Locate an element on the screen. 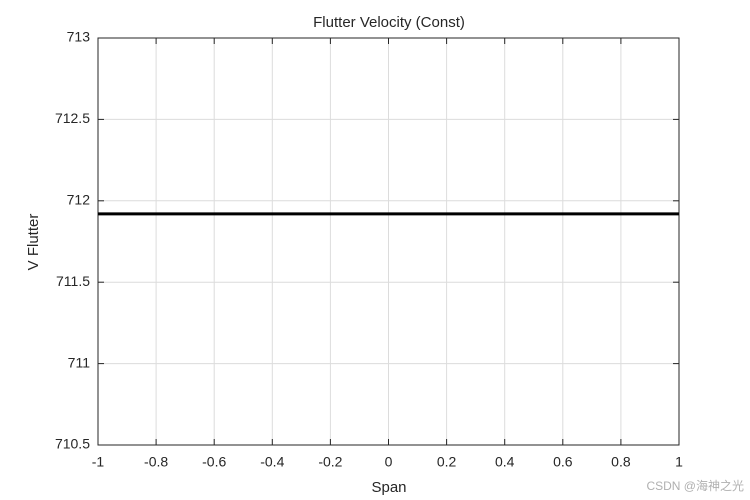  y-tick-label: 711 is located at coordinates (79, 362).